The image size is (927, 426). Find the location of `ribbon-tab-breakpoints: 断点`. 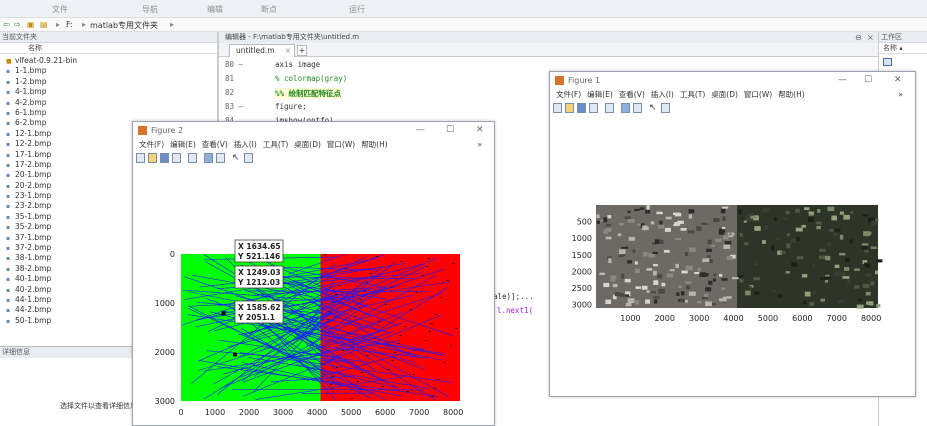

ribbon-tab-breakpoints: 断点 is located at coordinates (269, 9).